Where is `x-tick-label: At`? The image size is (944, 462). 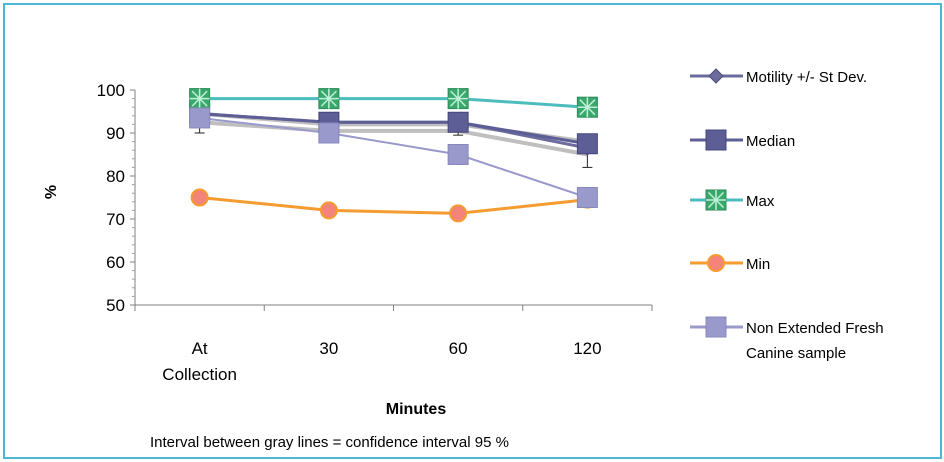
x-tick-label: At is located at coordinates (200, 348).